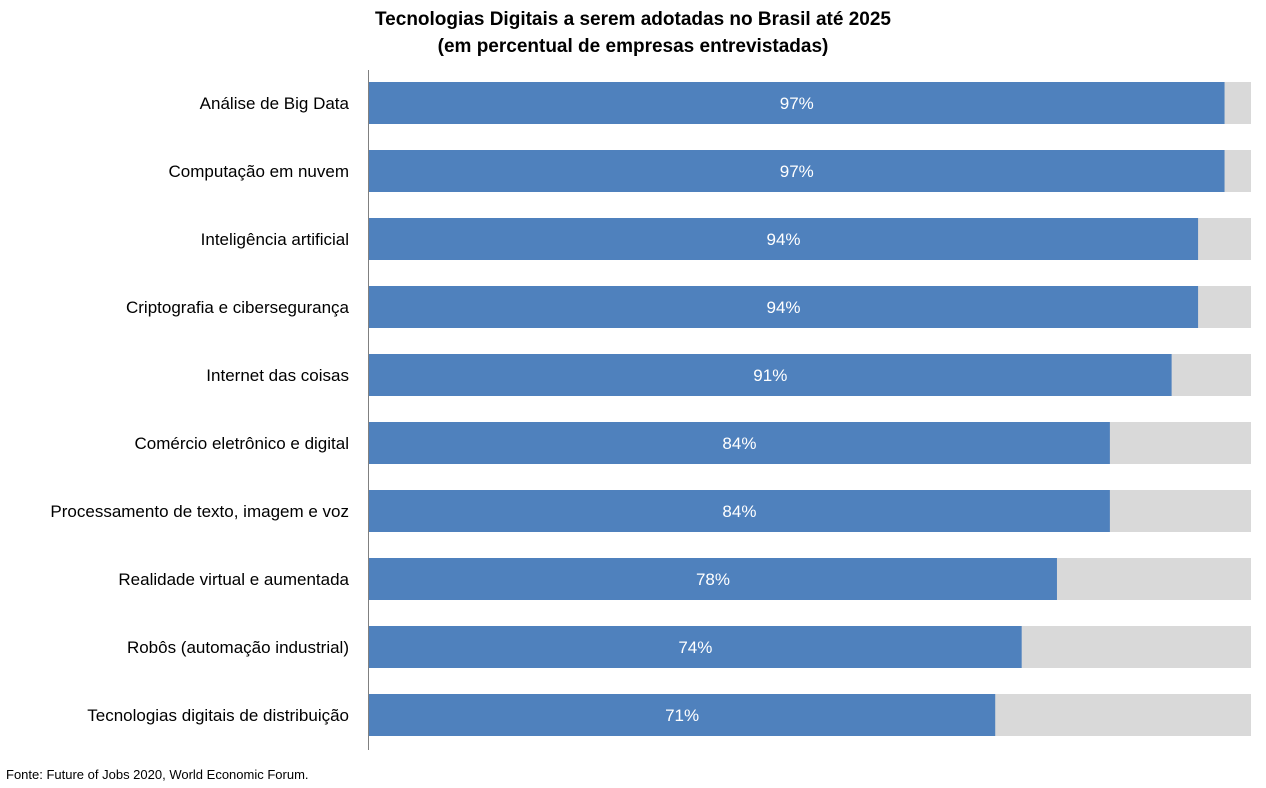 The image size is (1266, 788). I want to click on category-label: Comércio eletrônico e digital, so click(242, 443).